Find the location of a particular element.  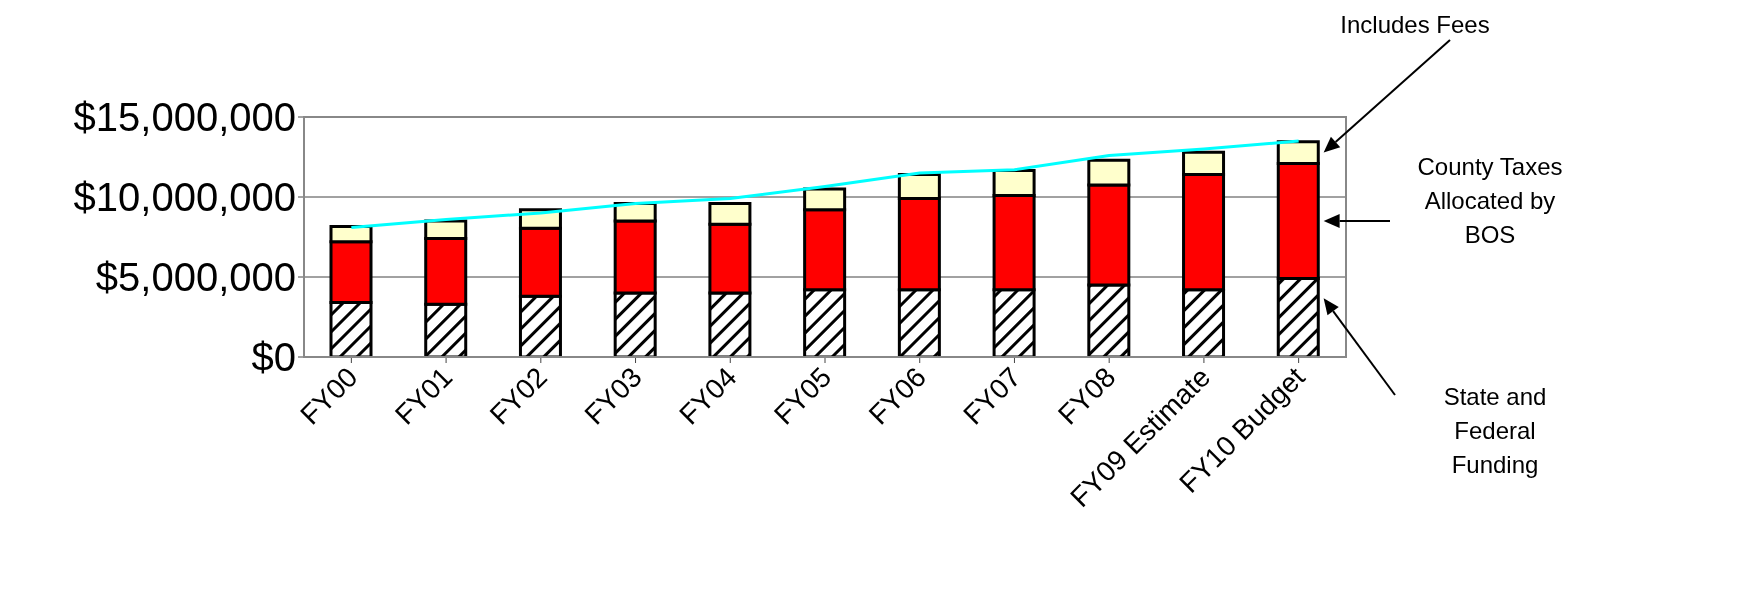

y-tick-label: $5,000,000 is located at coordinates (195, 277).